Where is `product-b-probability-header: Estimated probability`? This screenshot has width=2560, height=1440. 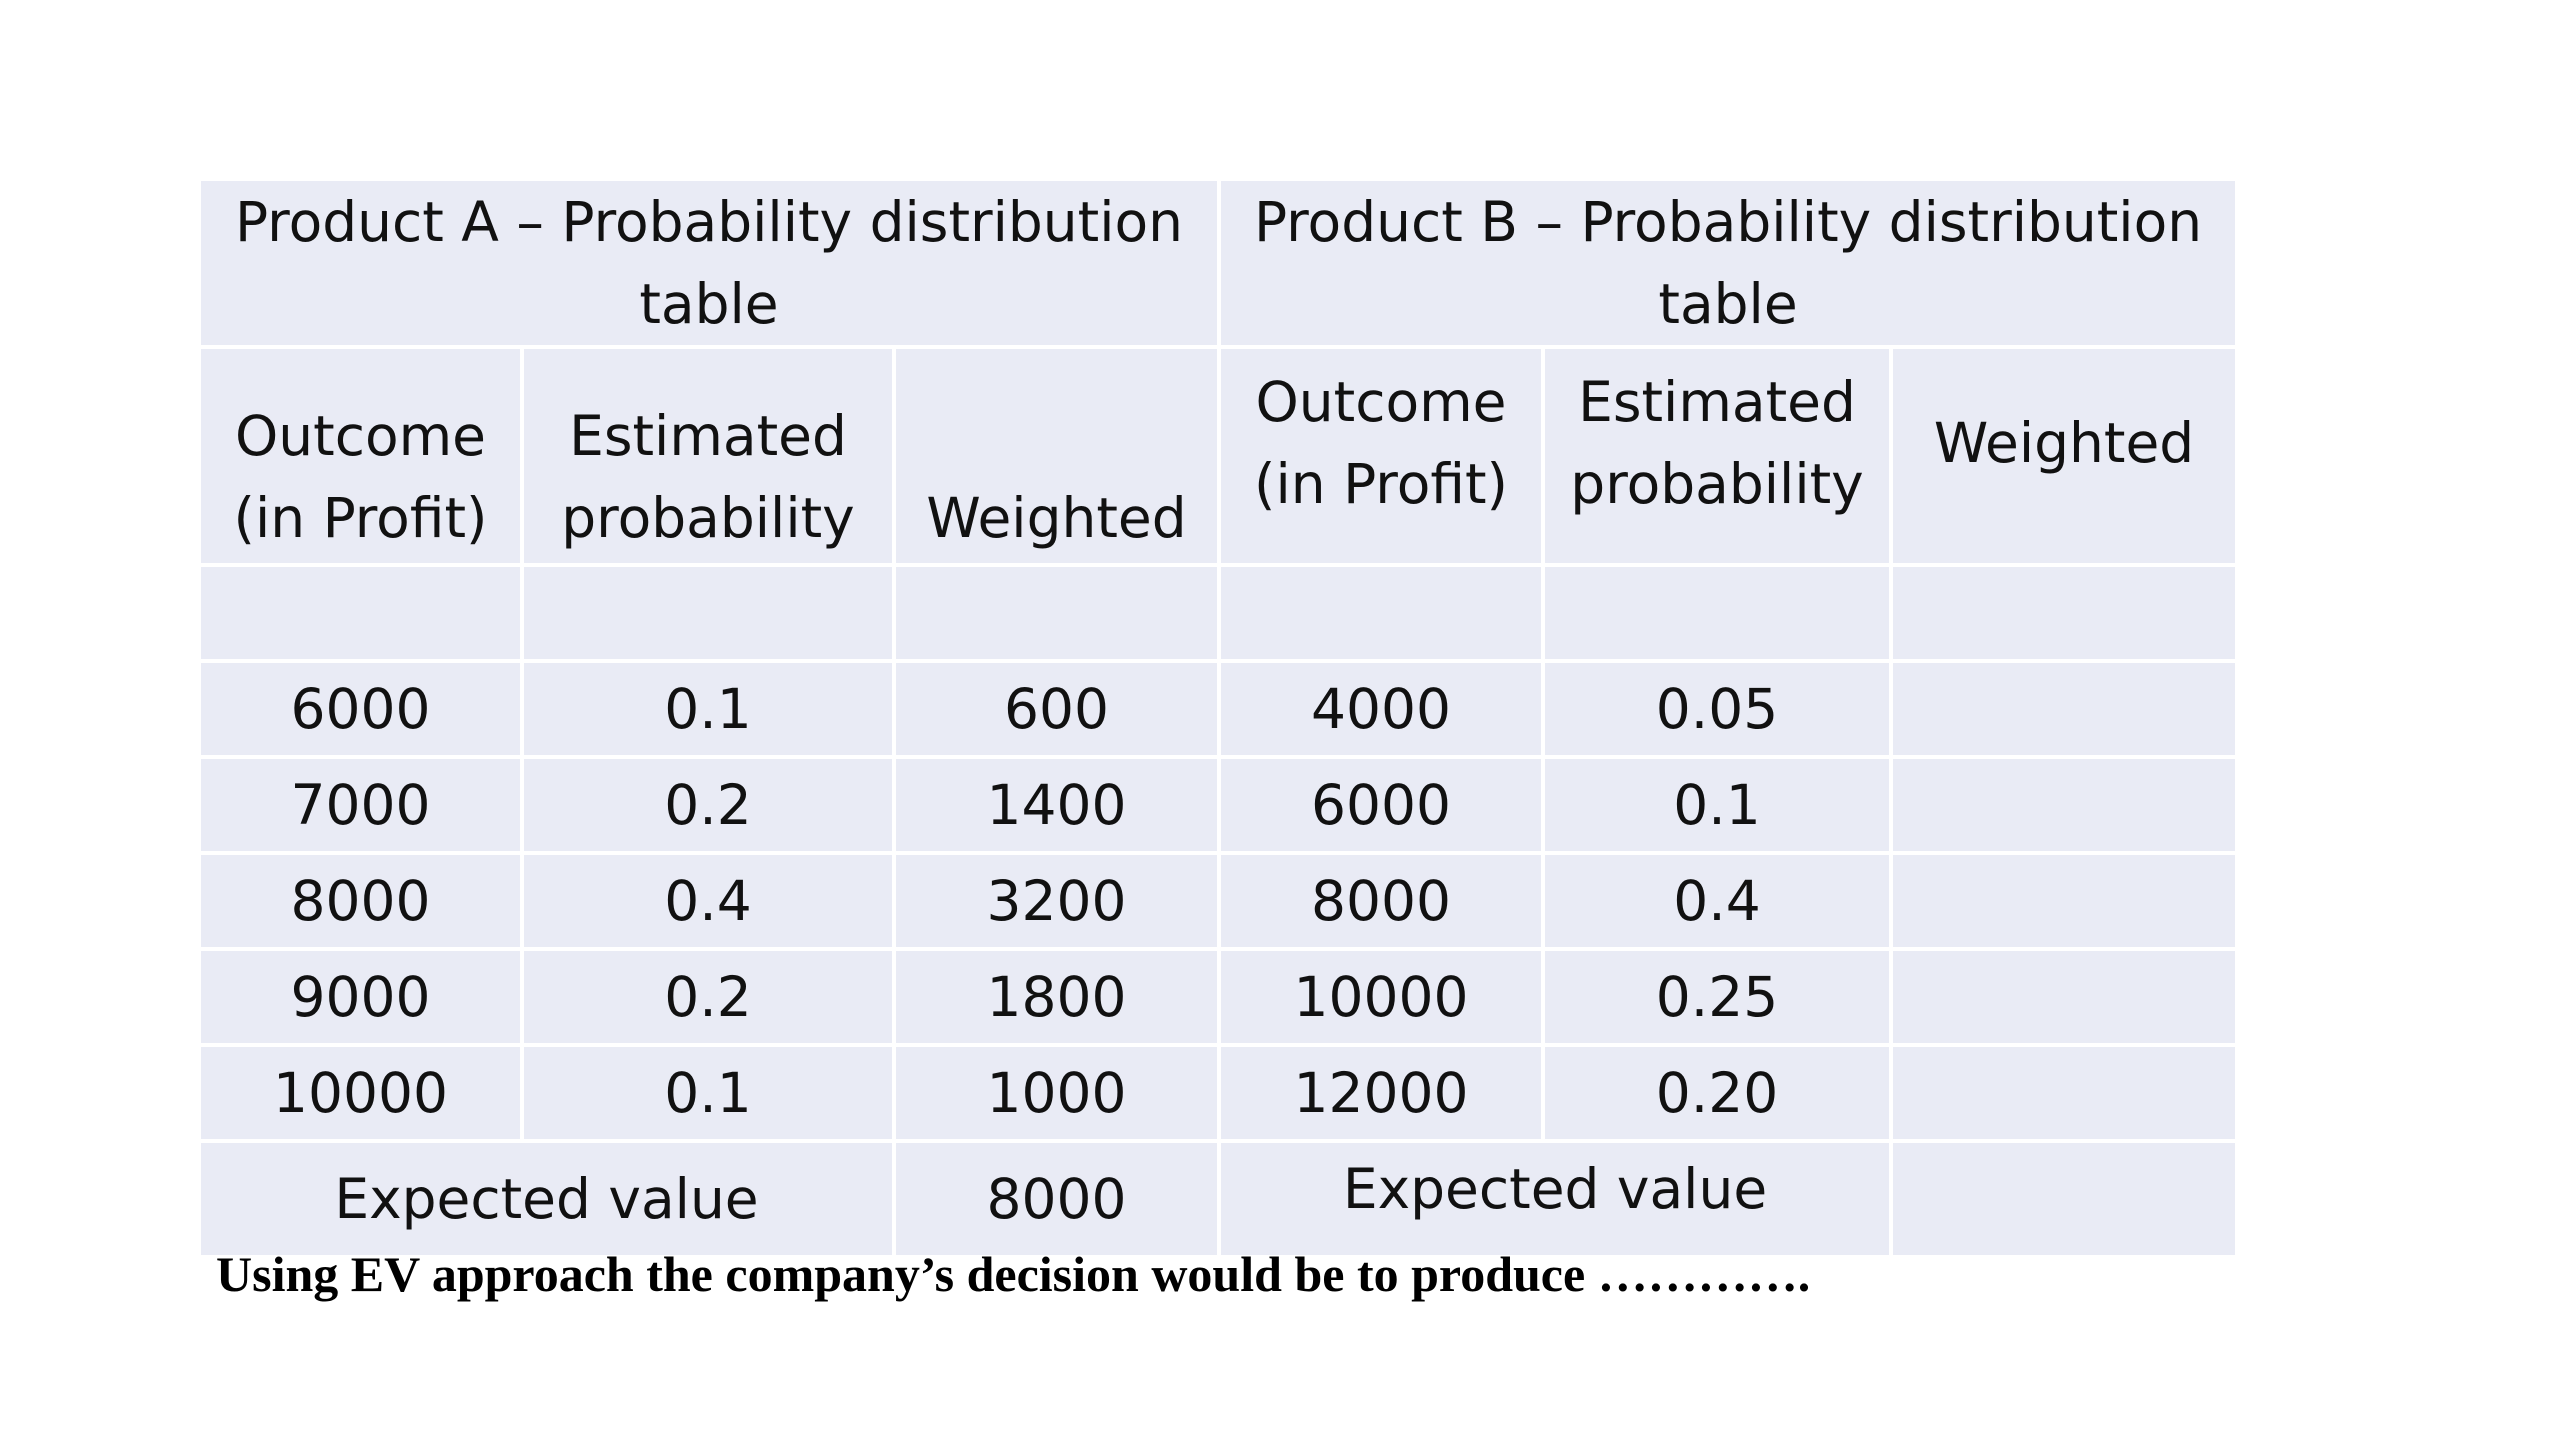 product-b-probability-header: Estimated probability is located at coordinates (1717, 456).